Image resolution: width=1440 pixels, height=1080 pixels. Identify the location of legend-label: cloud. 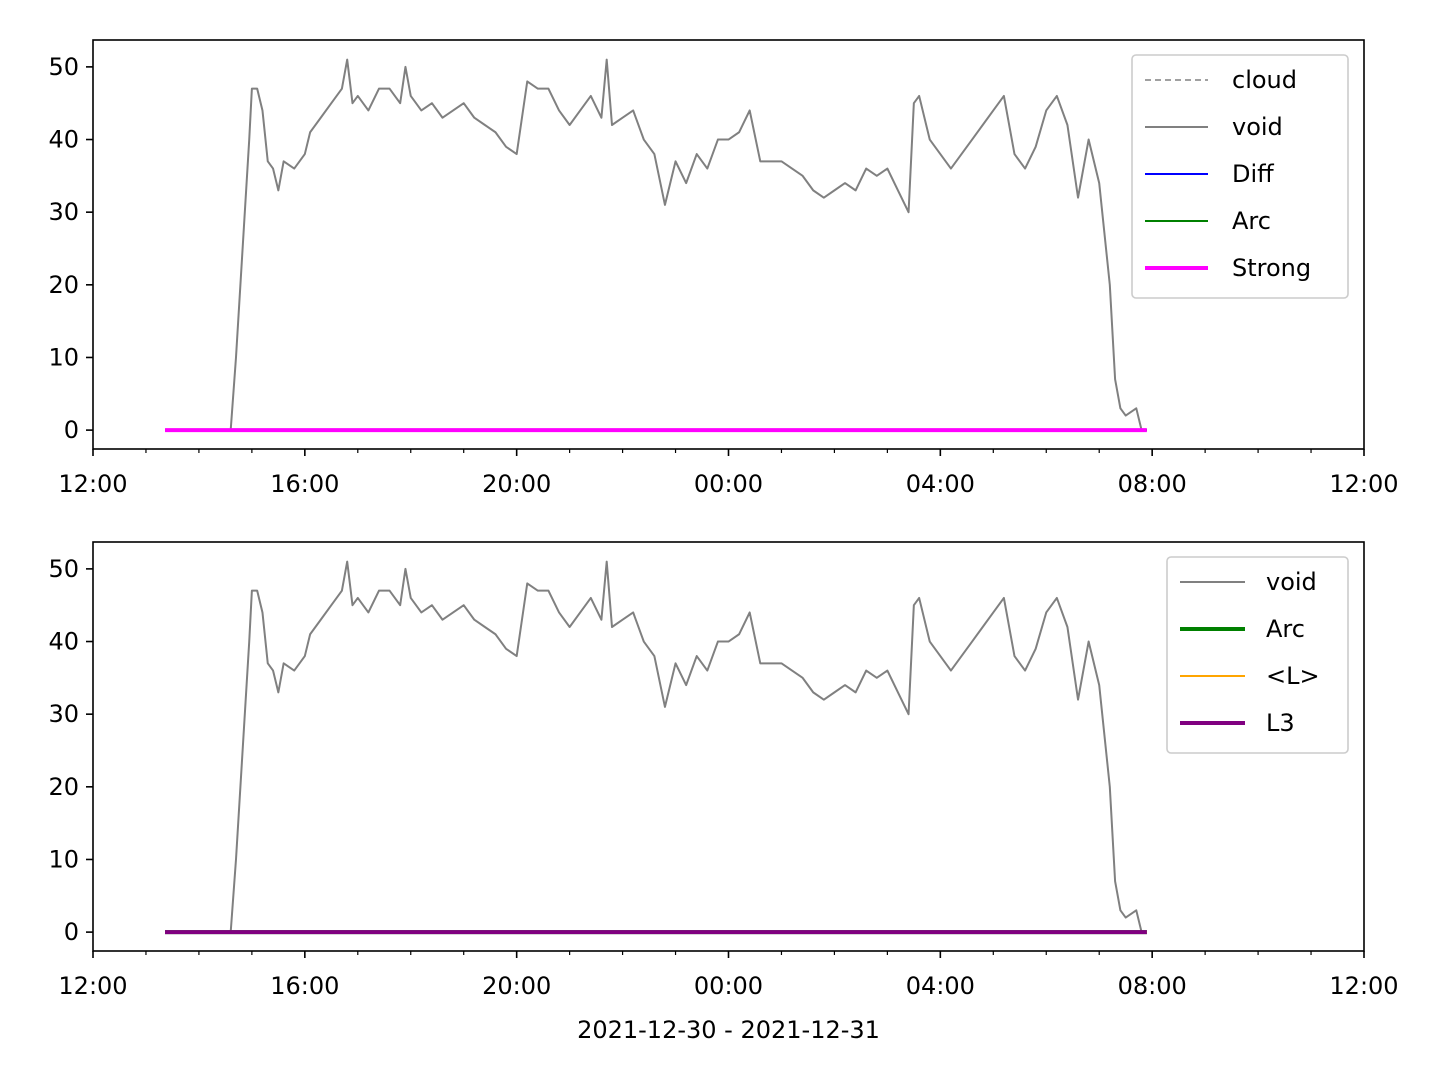
(1264, 80).